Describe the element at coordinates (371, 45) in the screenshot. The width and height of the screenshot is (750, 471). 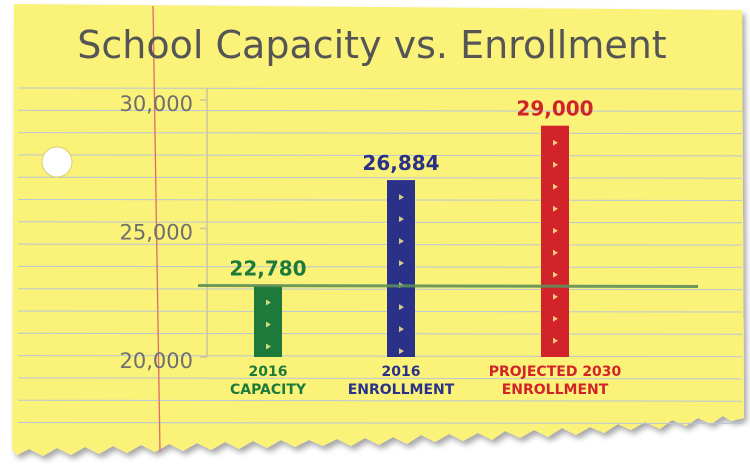
I see `chart-title: School Capacity vs. Enrollment` at that location.